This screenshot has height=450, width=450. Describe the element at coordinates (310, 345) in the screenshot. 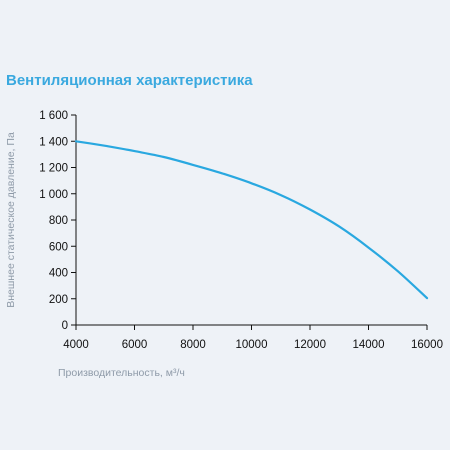

I see `x-tick-label: 12000` at that location.